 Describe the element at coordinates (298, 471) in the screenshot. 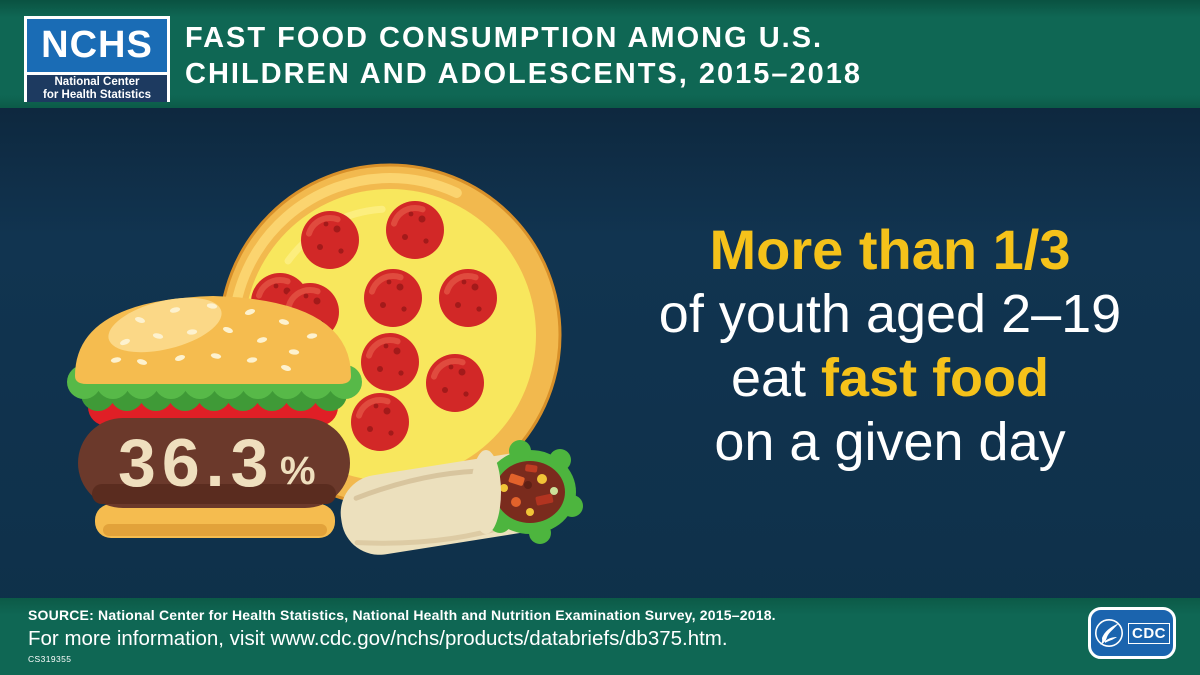

I see `stat-percent: %` at that location.